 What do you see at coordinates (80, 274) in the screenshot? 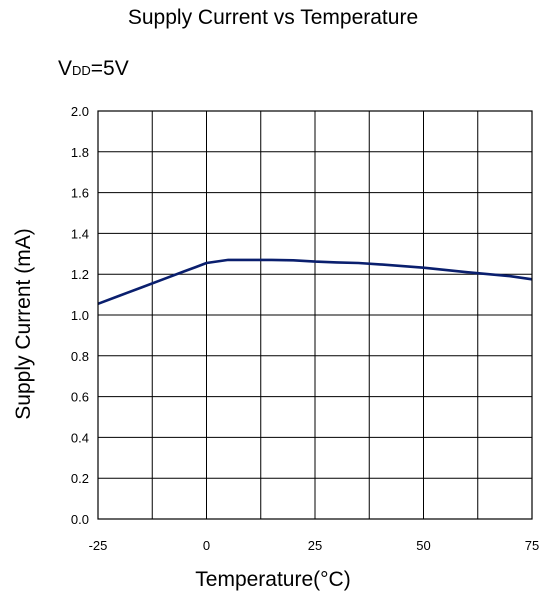
I see `y-tick-label: 1.2` at bounding box center [80, 274].